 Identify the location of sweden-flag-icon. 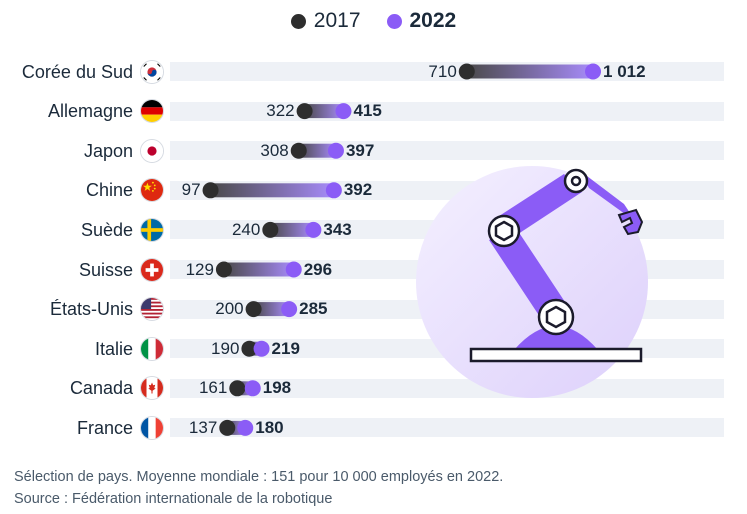
(152, 229).